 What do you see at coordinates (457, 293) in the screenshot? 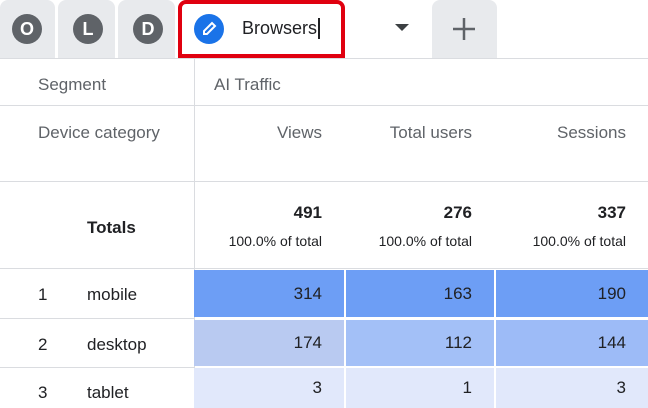
I see `cell-value: 163` at bounding box center [457, 293].